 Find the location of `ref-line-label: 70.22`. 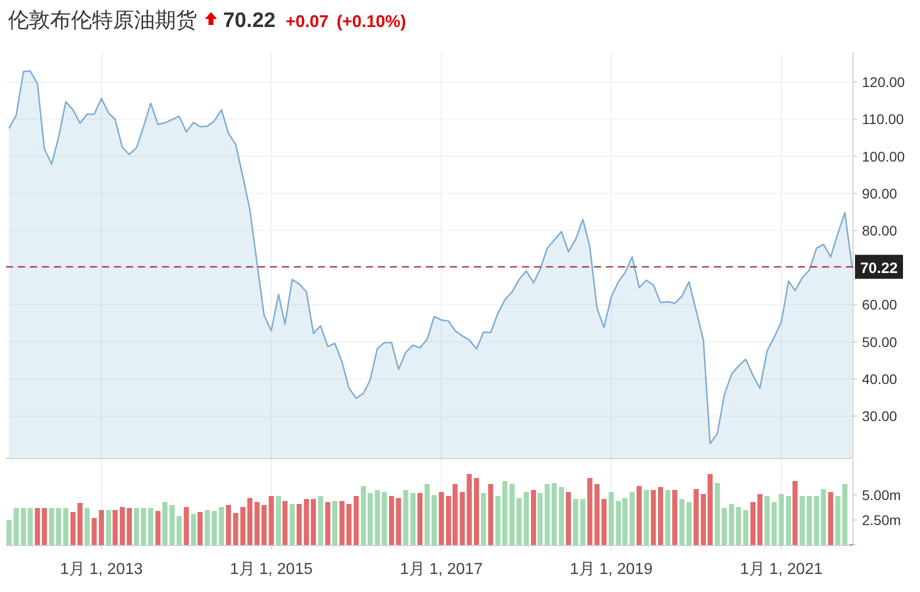

ref-line-label: 70.22 is located at coordinates (879, 268).